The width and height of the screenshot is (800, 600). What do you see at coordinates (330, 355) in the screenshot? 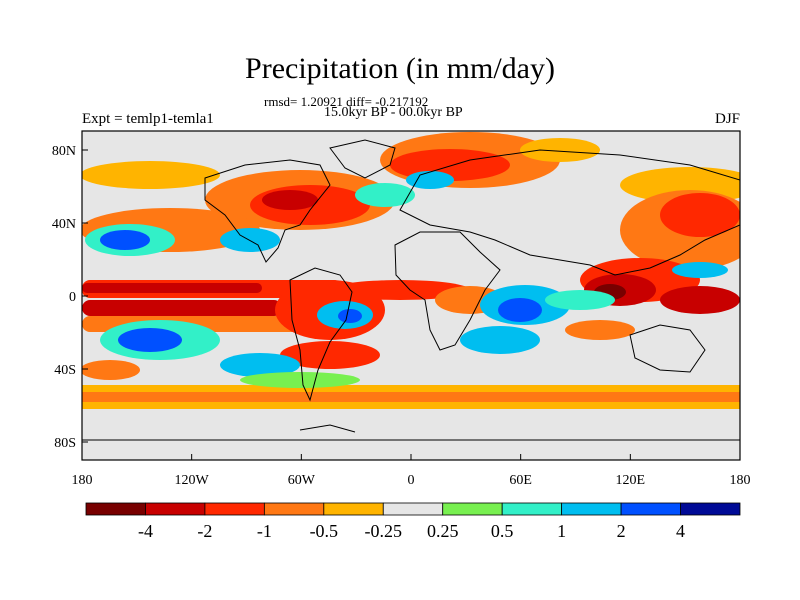
I see `anomaly-south-atlantic` at bounding box center [330, 355].